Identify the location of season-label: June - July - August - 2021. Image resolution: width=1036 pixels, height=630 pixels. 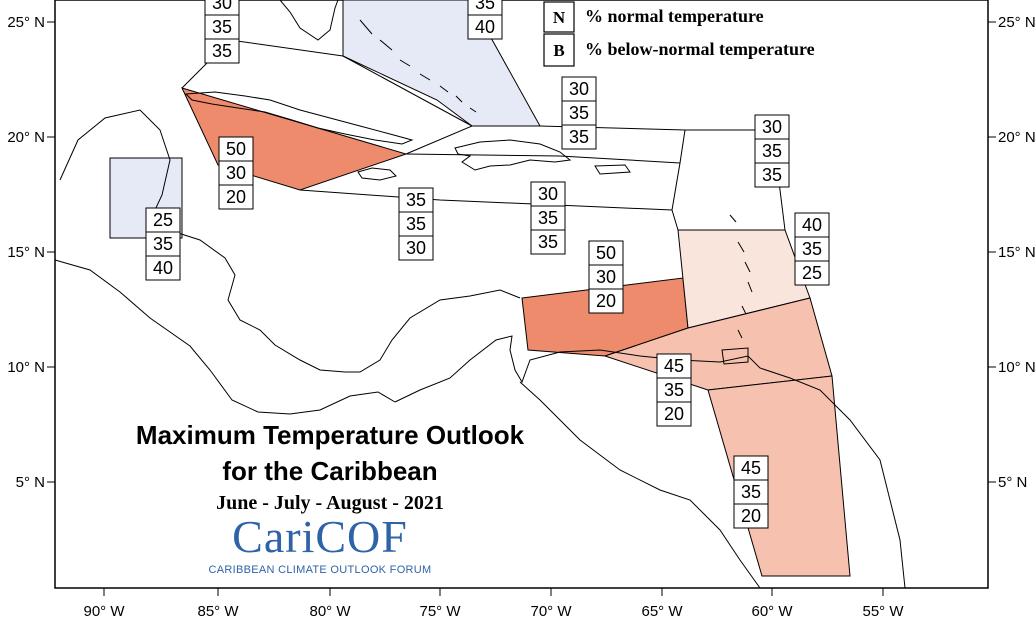
(330, 503).